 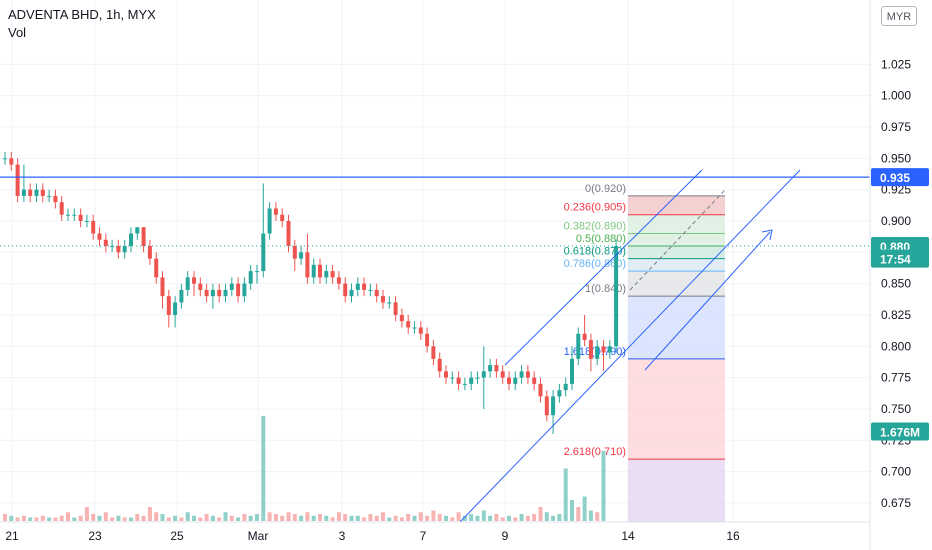 What do you see at coordinates (896, 284) in the screenshot?
I see `price-tick-label: 0.850` at bounding box center [896, 284].